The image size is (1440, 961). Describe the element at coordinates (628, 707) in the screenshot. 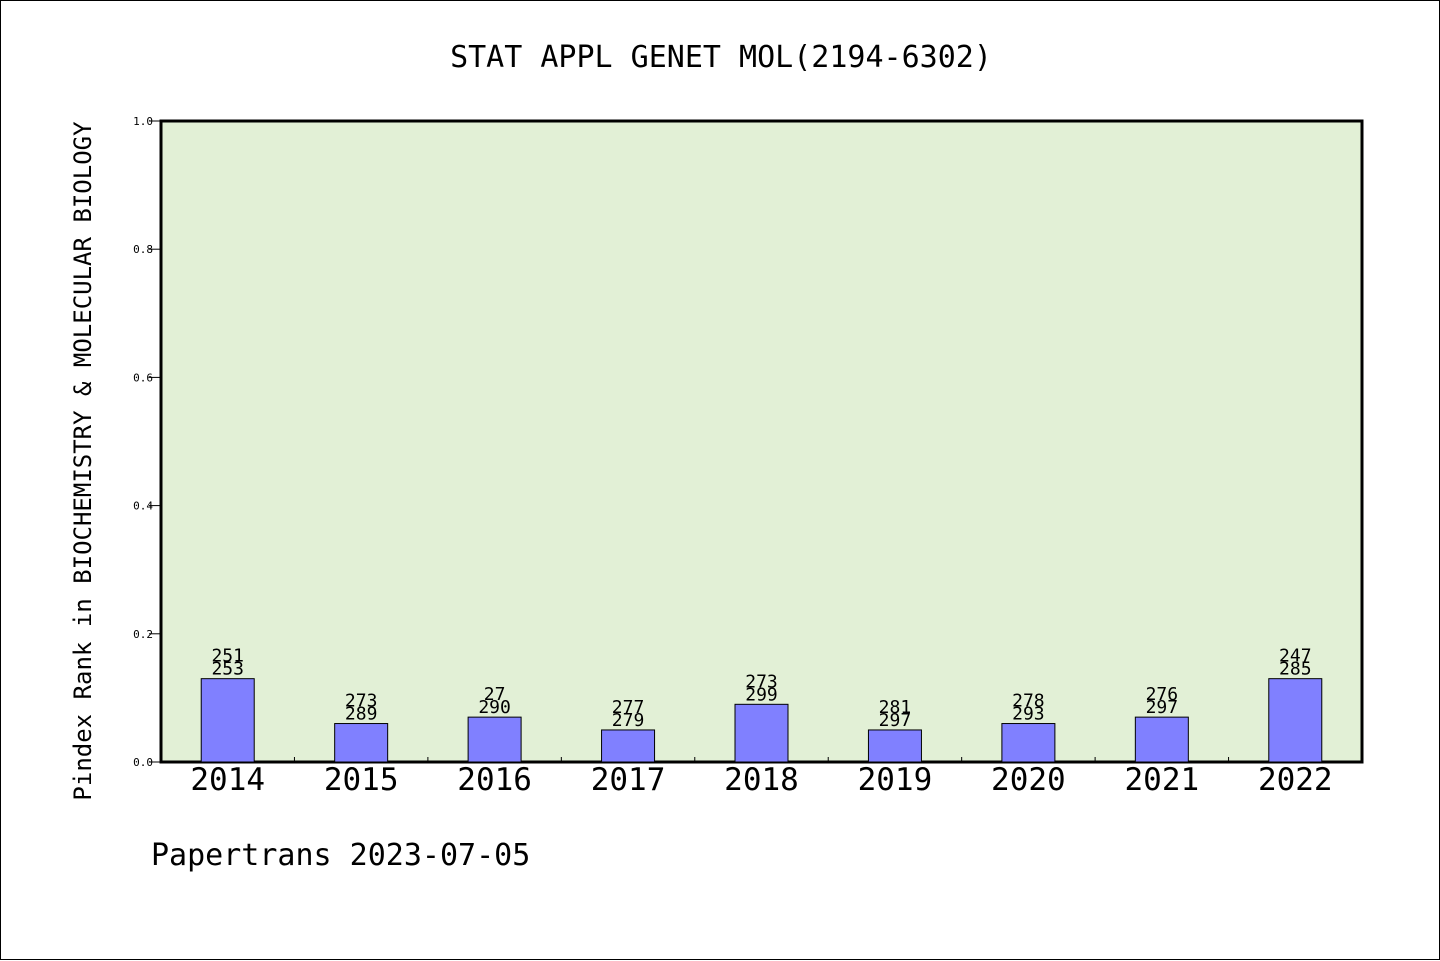

I see `bar-rank-label: 277` at that location.